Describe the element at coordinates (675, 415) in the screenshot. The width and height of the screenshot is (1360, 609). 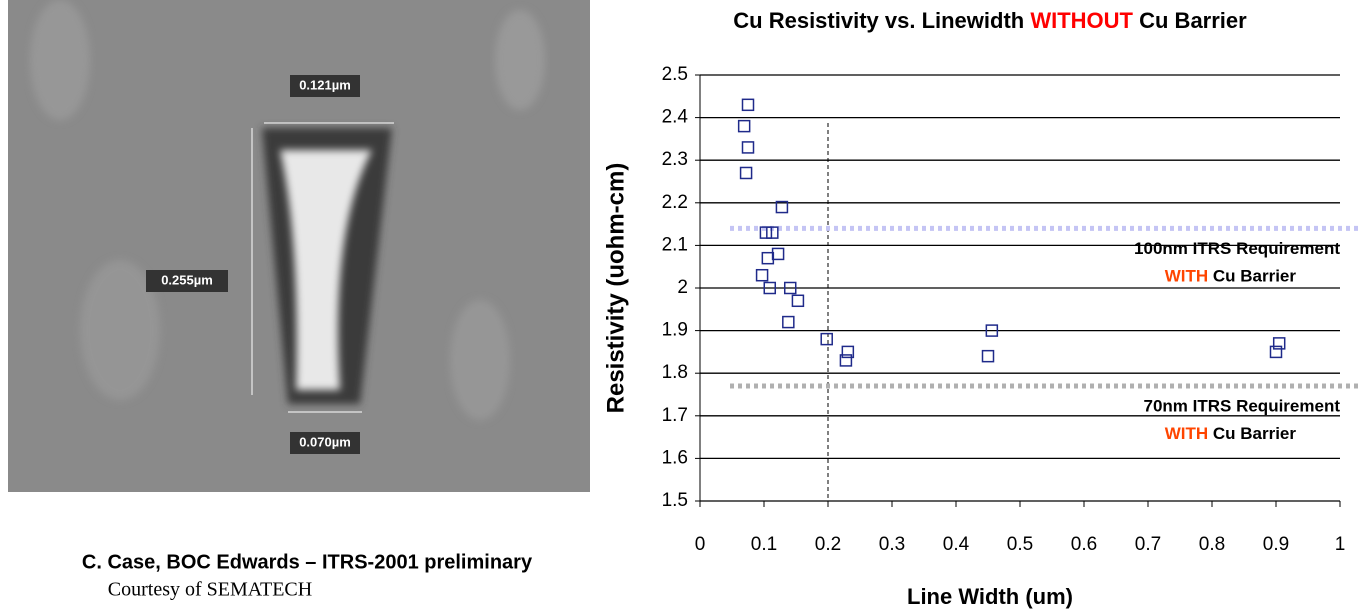
I see `y-tick-label: 1.7` at that location.